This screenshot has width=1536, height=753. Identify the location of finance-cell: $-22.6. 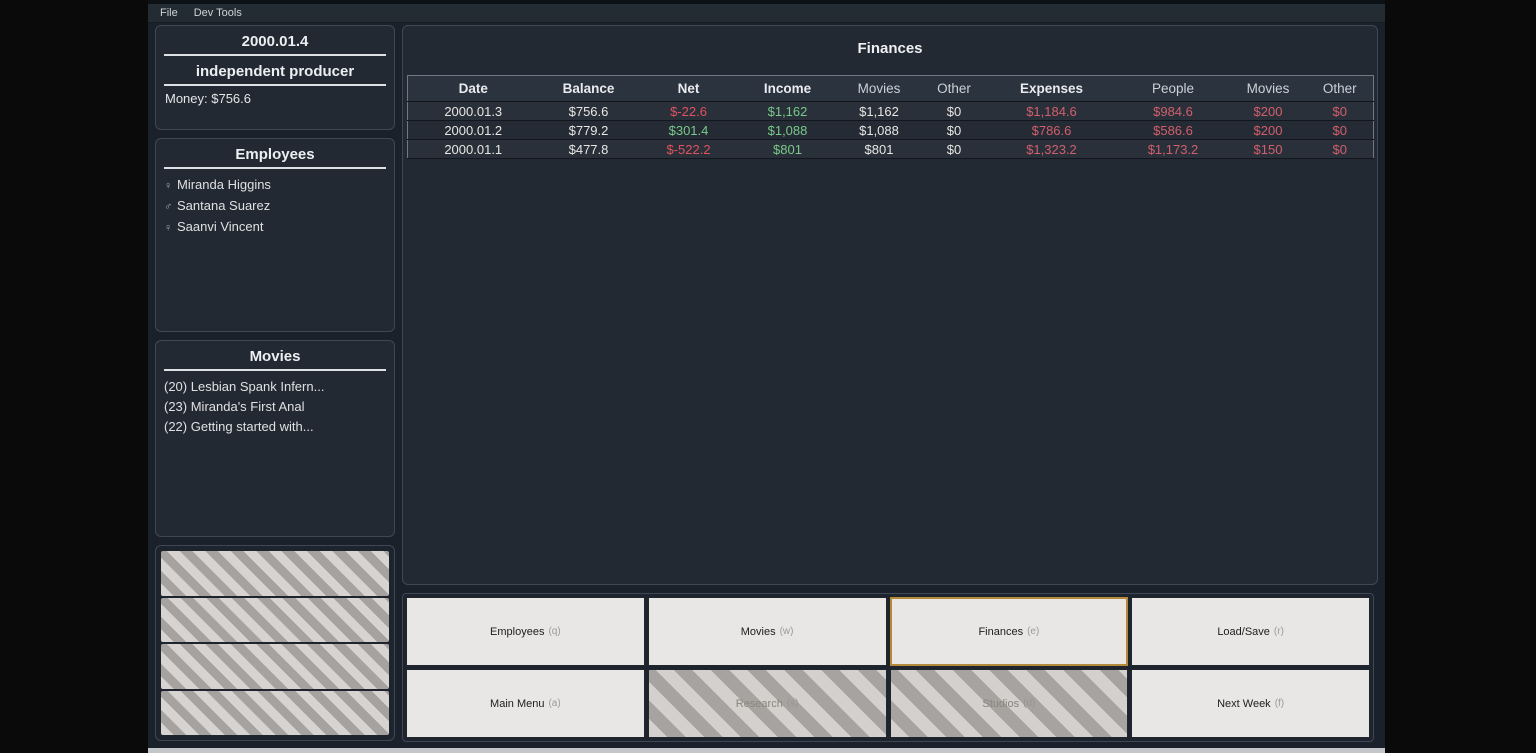
(688, 111).